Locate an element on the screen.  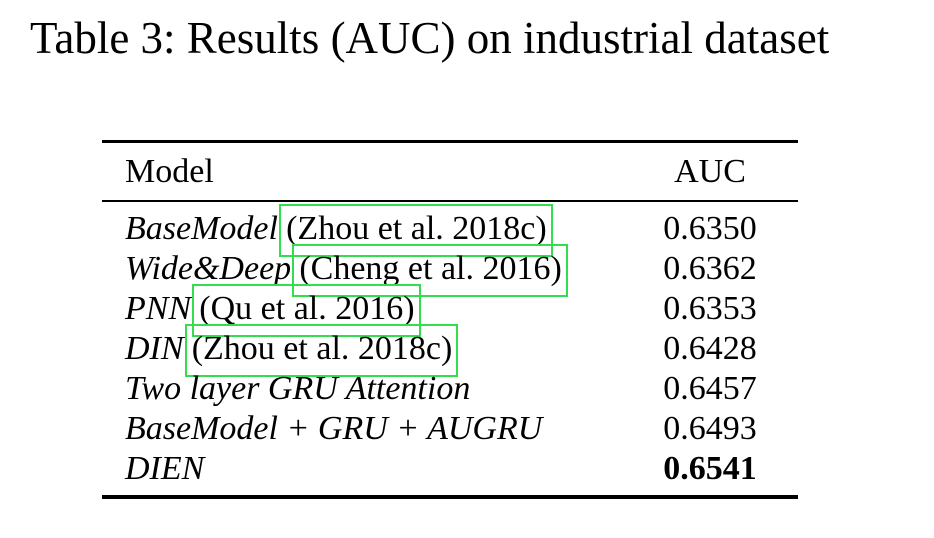
model-cell: BaseModel + GRU + AUGRU is located at coordinates (362, 429).